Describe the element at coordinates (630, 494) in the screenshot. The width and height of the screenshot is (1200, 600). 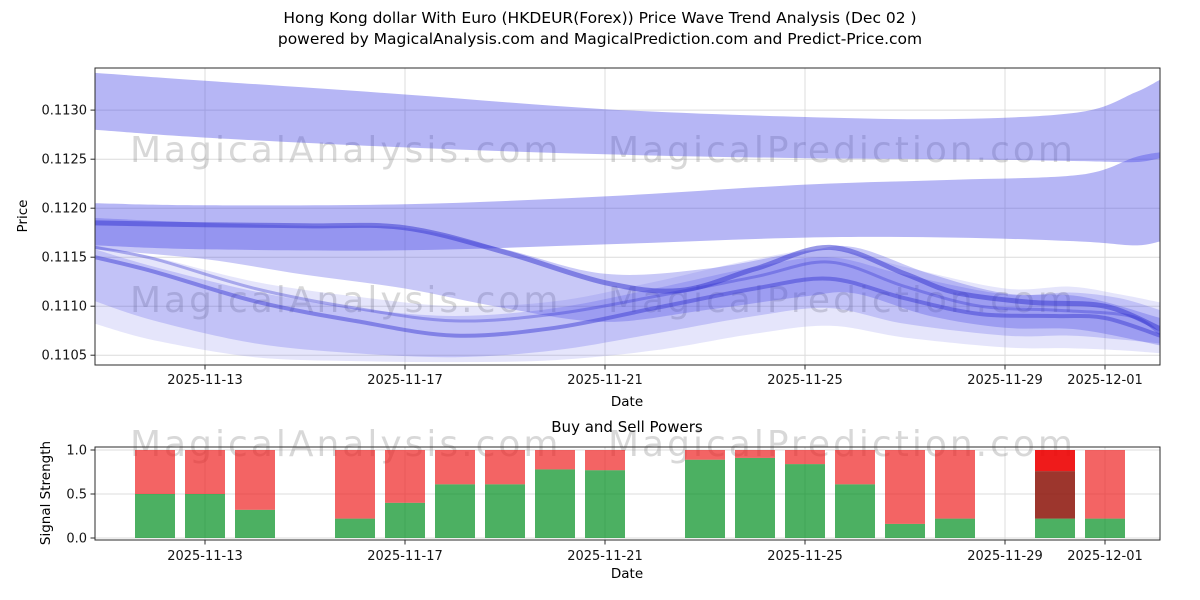
I see `power-bars` at that location.